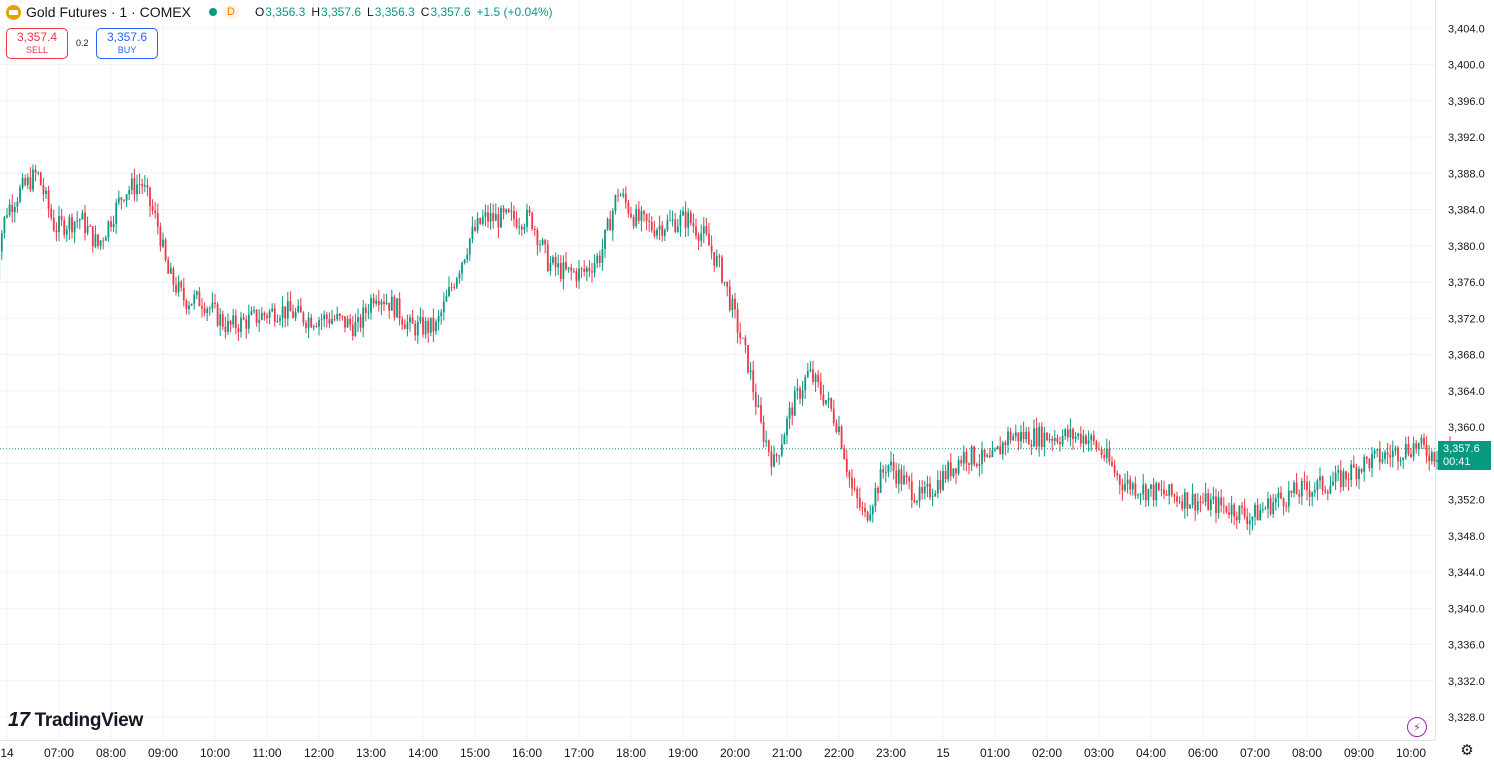 The width and height of the screenshot is (1494, 767). I want to click on y-tick-label: 3,348.0, so click(1466, 537).